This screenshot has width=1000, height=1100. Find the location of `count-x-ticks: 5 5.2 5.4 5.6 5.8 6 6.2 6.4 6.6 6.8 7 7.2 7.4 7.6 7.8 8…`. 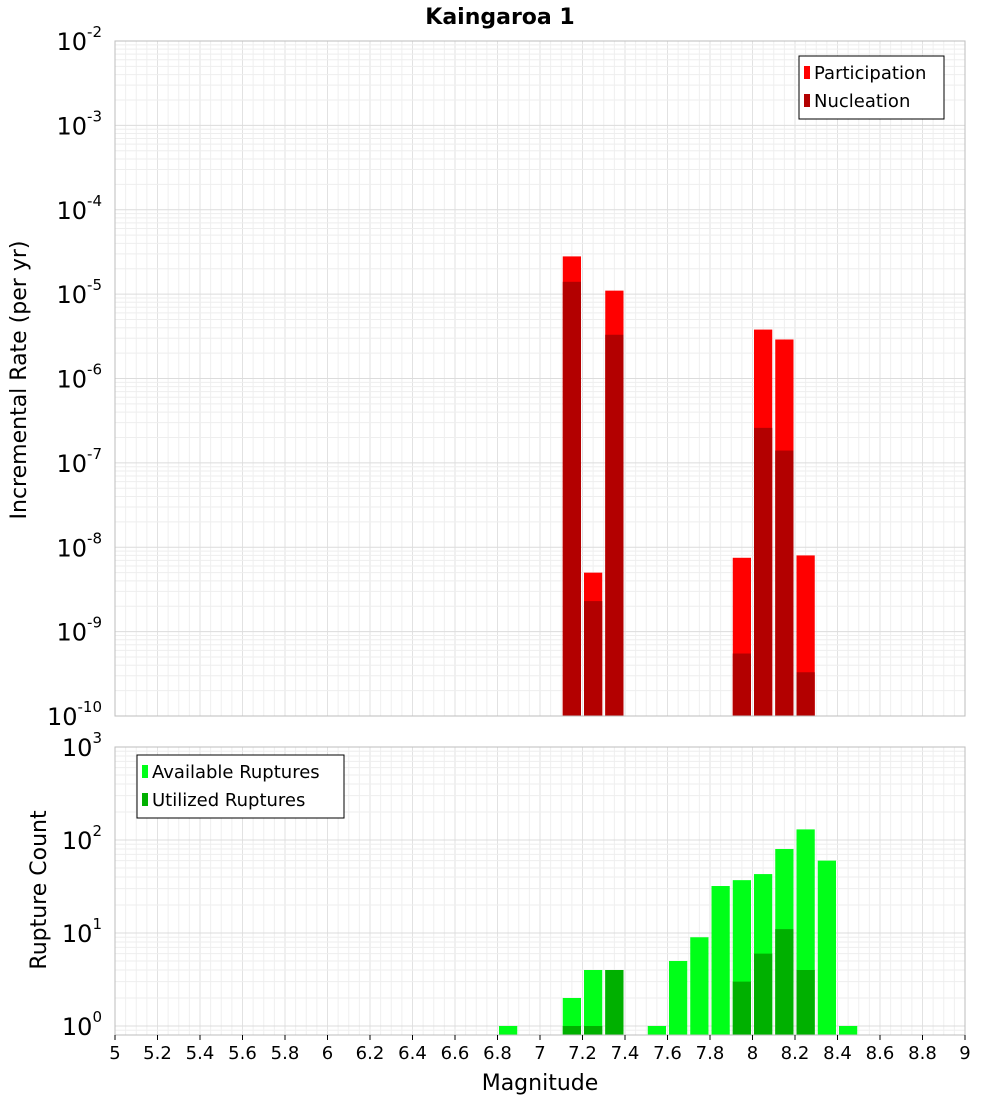

count-x-ticks: 5 5.2 5.4 5.6 5.8 6 6.2 6.4 6.6 6.8 7 7.2 7.4 7.6 7.8 8… is located at coordinates (540, 1049).